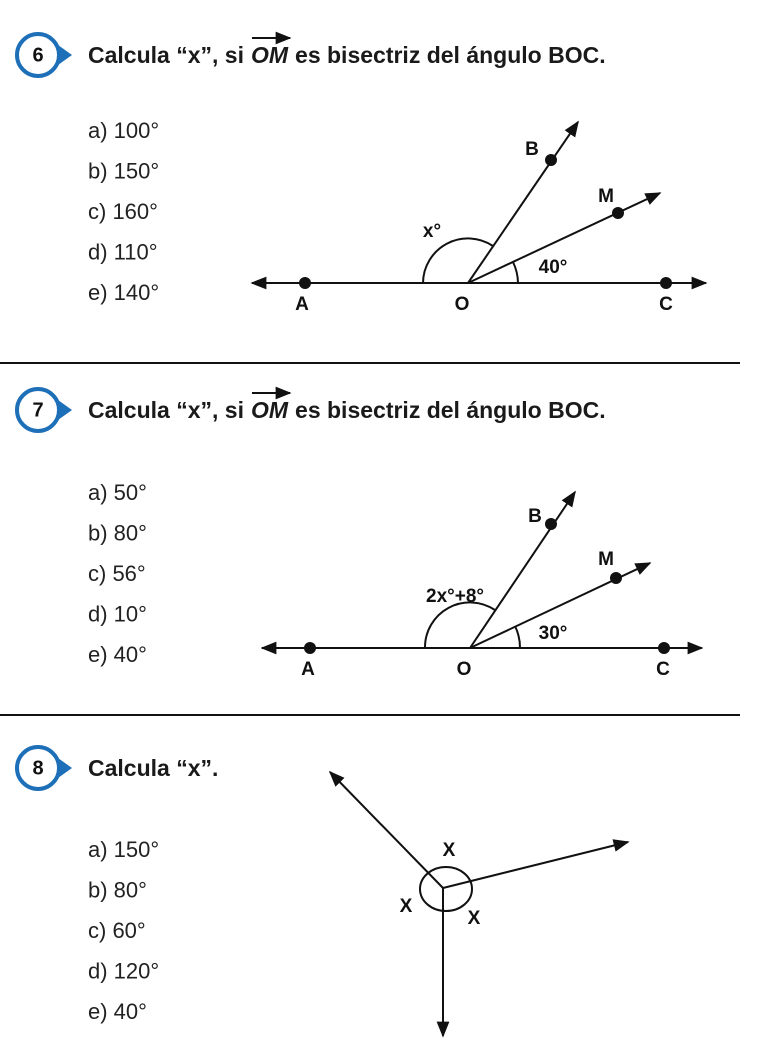 Image resolution: width=770 pixels, height=1056 pixels. Describe the element at coordinates (117, 573) in the screenshot. I see `option: c) 56°` at that location.